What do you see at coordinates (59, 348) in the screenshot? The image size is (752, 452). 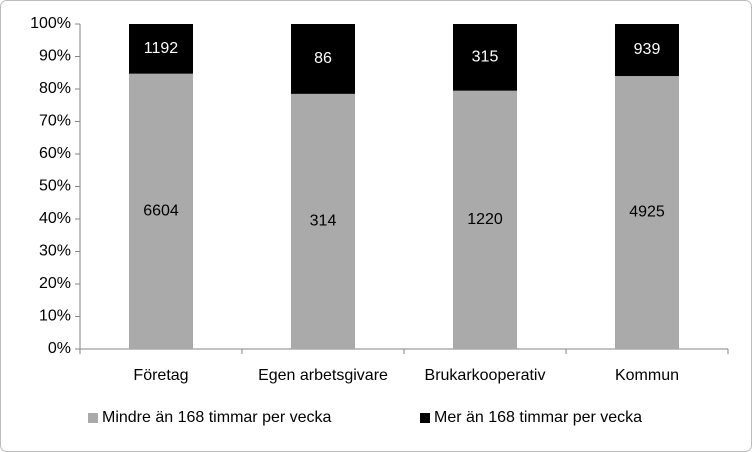 I see `y-tick-label: 0%` at bounding box center [59, 348].